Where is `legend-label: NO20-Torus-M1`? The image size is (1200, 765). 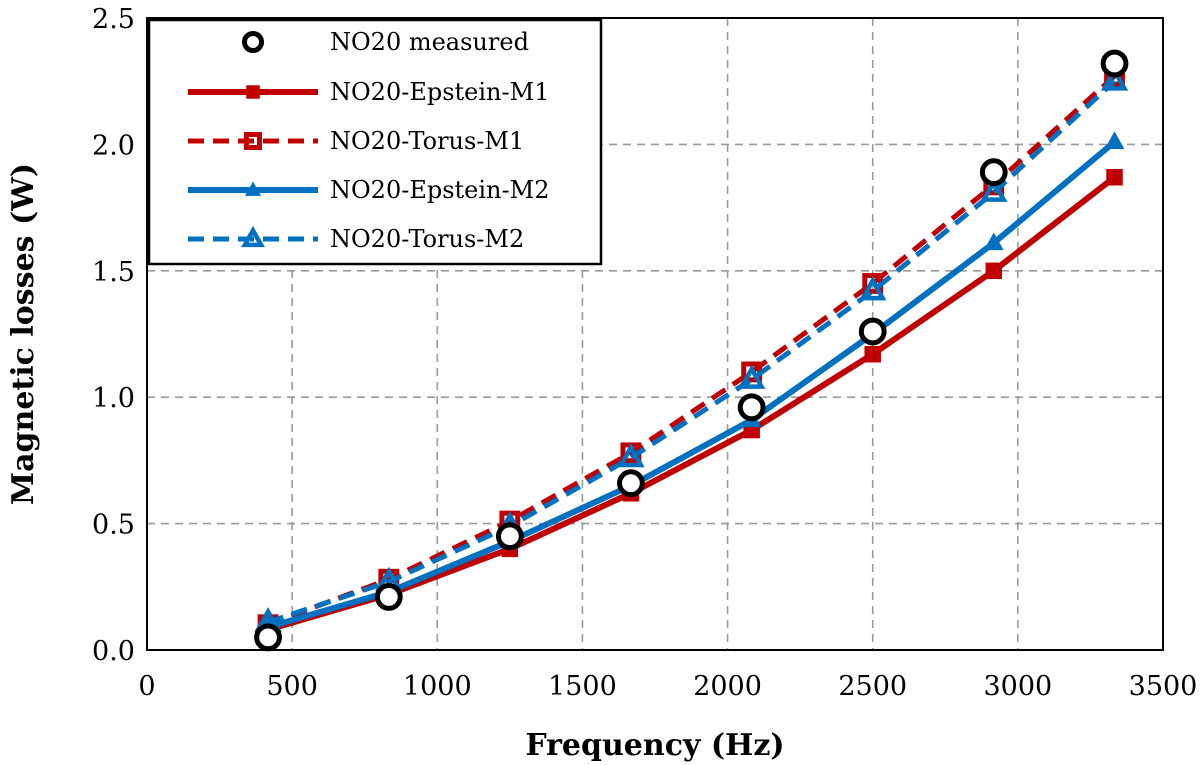 legend-label: NO20-Torus-M1 is located at coordinates (427, 141).